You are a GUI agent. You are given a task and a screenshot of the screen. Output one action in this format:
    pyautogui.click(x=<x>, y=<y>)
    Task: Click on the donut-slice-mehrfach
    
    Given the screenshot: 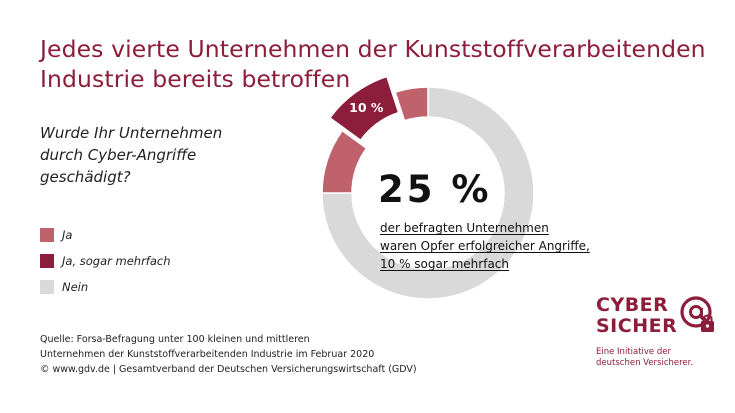 What is the action you would take?
    pyautogui.click(x=364, y=108)
    